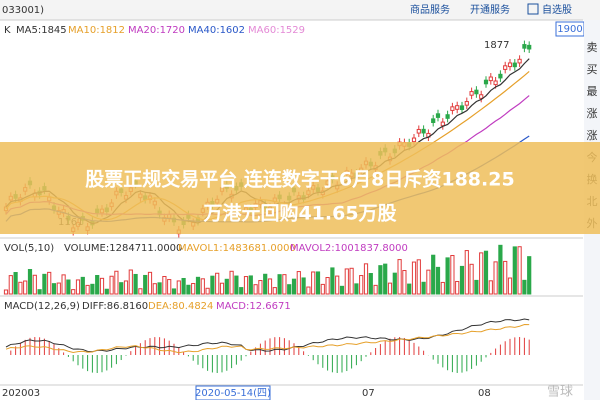 This screenshot has width=600, height=400. What do you see at coordinates (123, 248) in the screenshot?
I see `vol-item: VOLUME:1284711.0000` at bounding box center [123, 248].